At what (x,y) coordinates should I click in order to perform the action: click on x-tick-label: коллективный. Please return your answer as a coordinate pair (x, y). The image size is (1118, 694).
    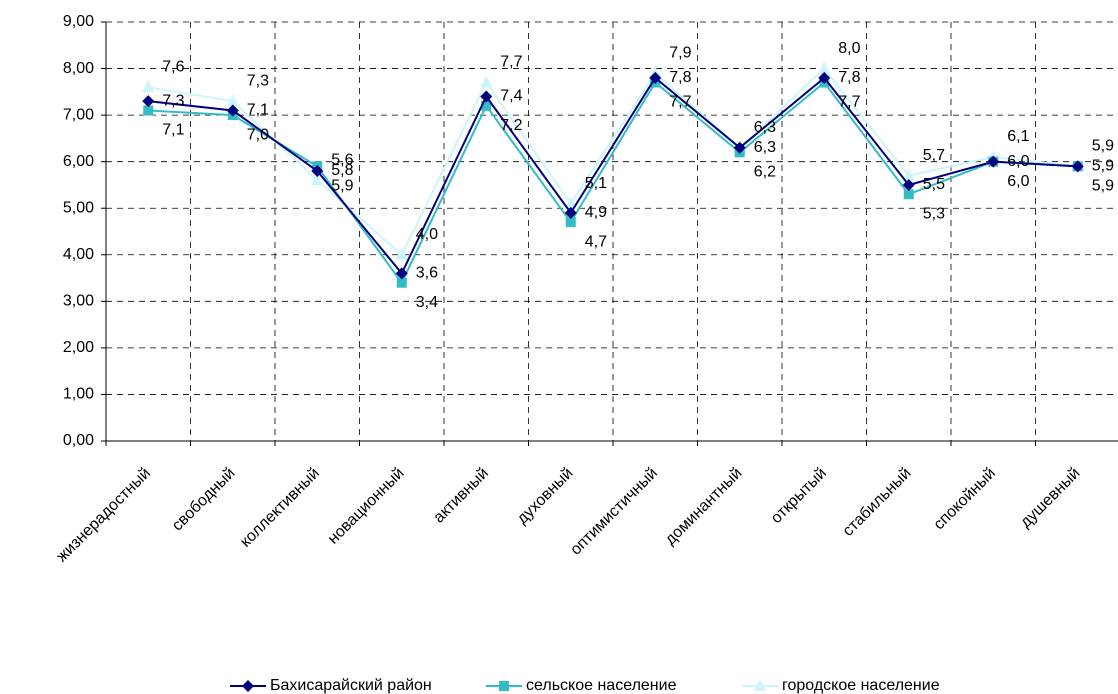
    Looking at the image, I should click on (280, 508).